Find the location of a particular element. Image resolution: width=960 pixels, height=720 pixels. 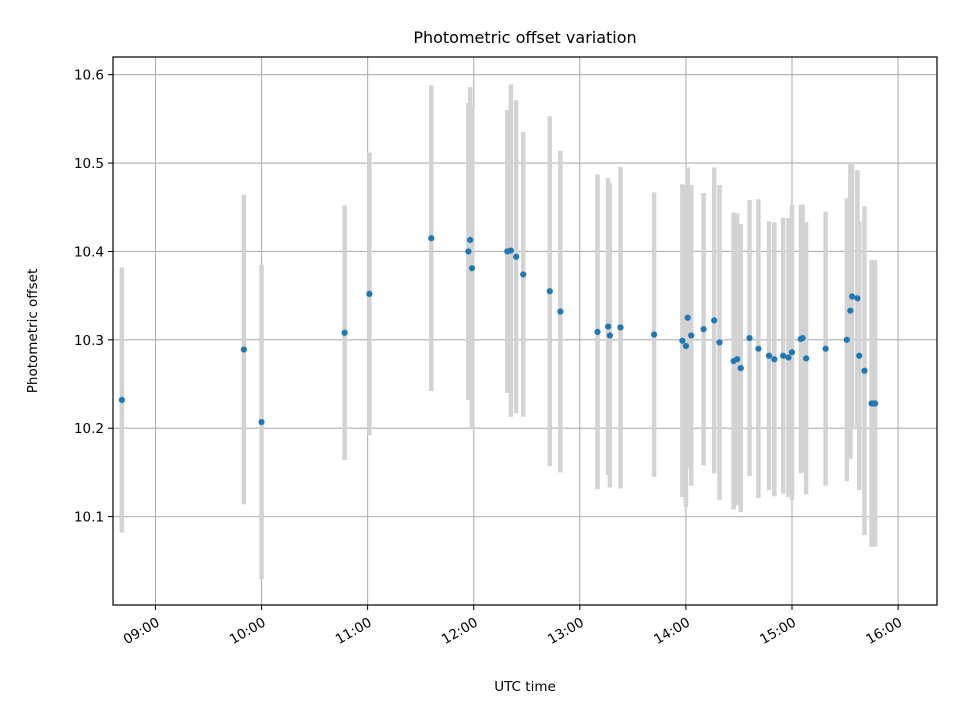

x-tick-label: 13:00 is located at coordinates (566, 631).